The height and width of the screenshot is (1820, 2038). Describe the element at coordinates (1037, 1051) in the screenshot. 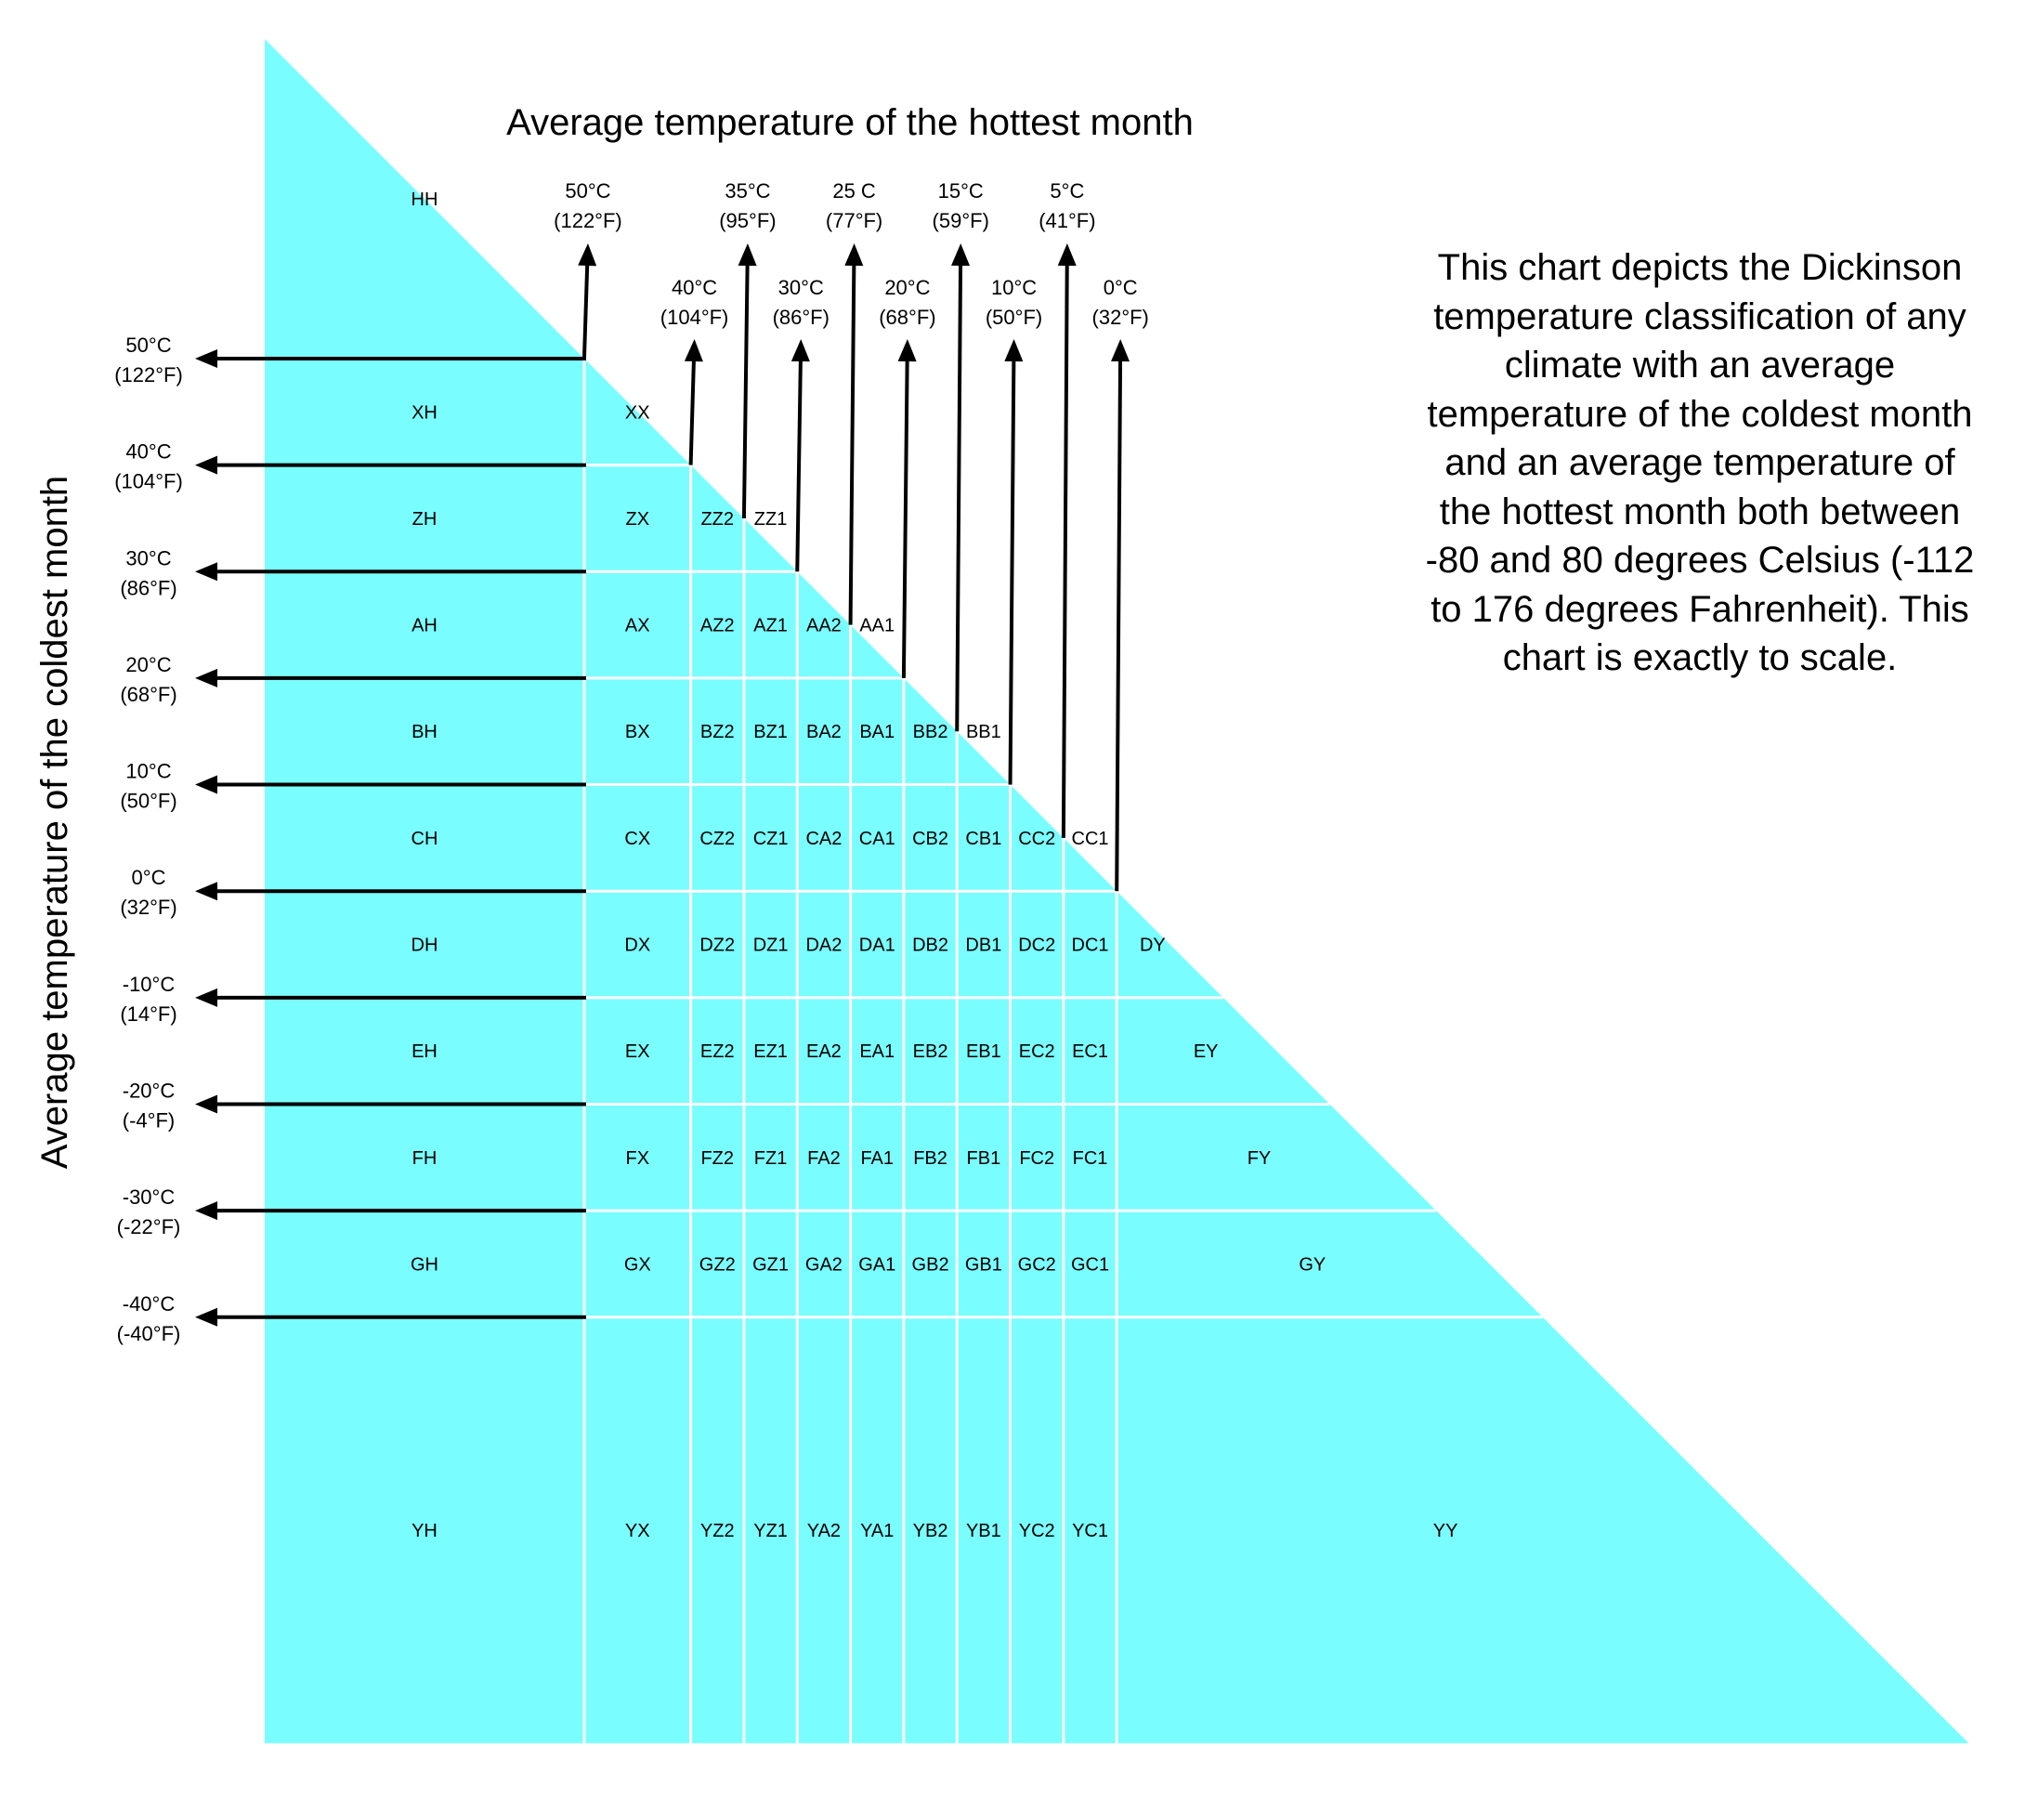

I see `class-label: EC2` at that location.